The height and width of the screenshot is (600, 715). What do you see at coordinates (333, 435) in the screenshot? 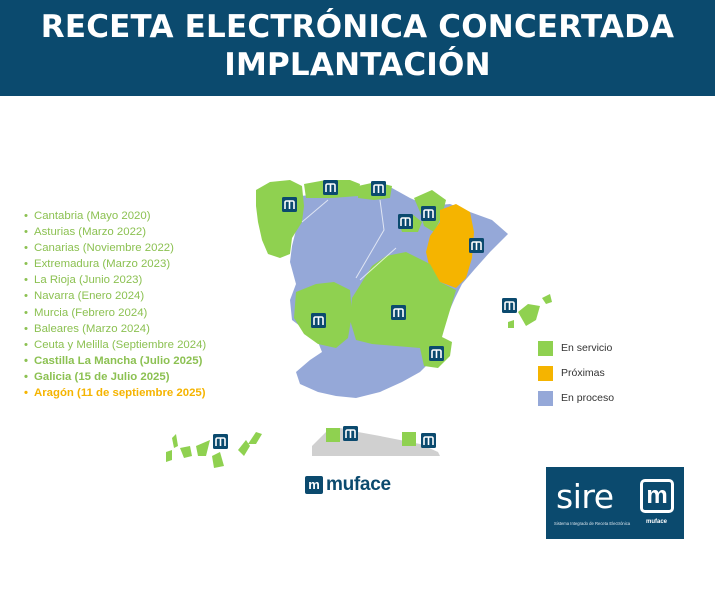
I see `region-ceuta` at bounding box center [333, 435].